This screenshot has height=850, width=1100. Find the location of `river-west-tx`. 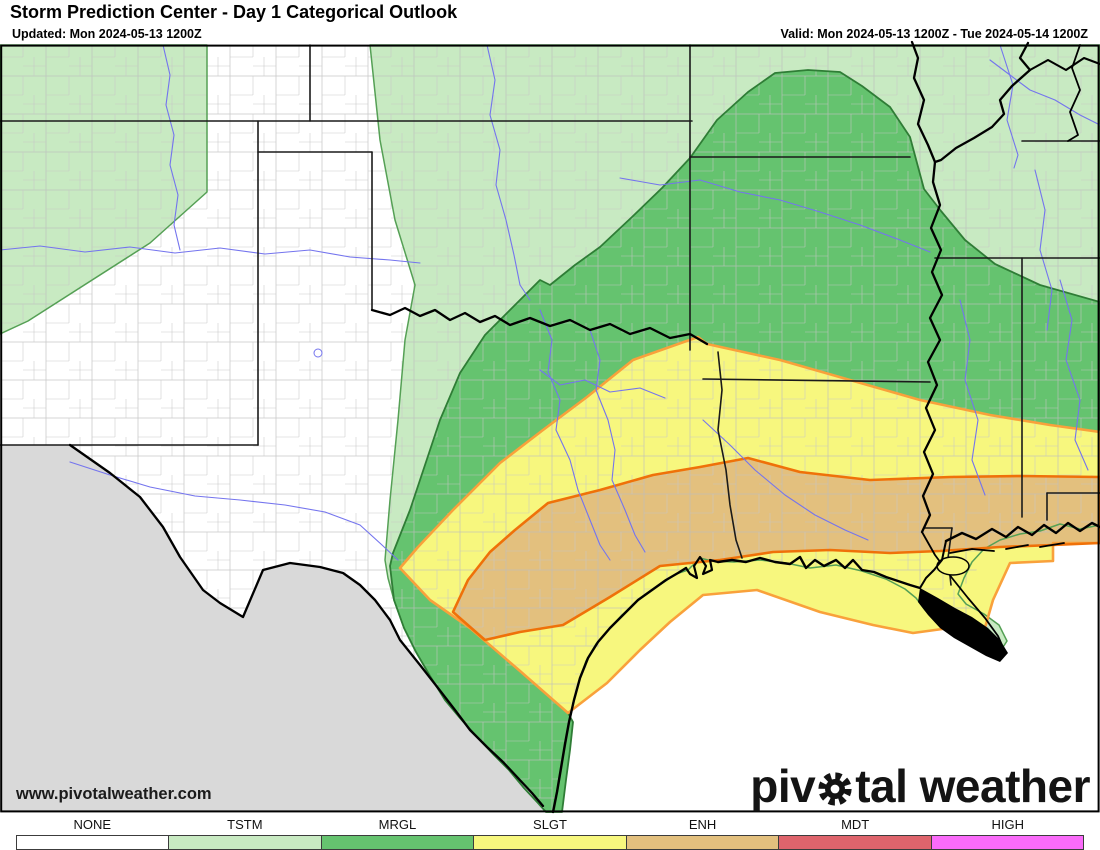

river-west-tx is located at coordinates (210, 254).